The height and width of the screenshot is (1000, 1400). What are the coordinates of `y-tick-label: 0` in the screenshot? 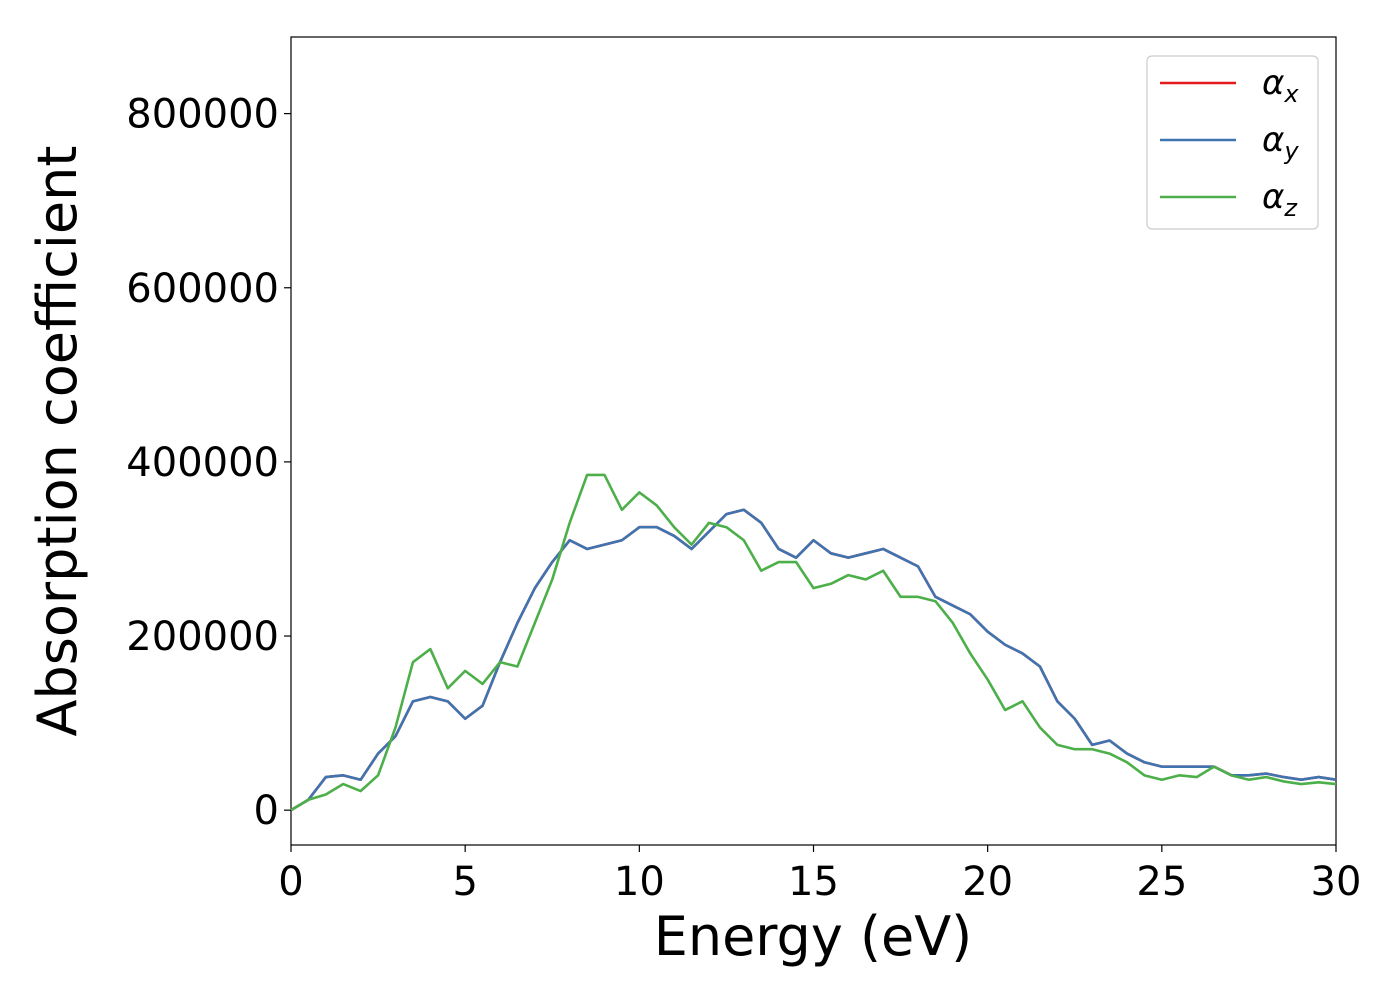 It's located at (266, 811).